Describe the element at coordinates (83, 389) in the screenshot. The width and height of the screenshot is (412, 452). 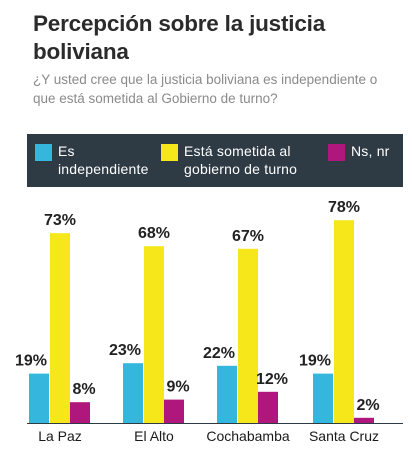
I see `value-label-nsnr: 8%` at that location.